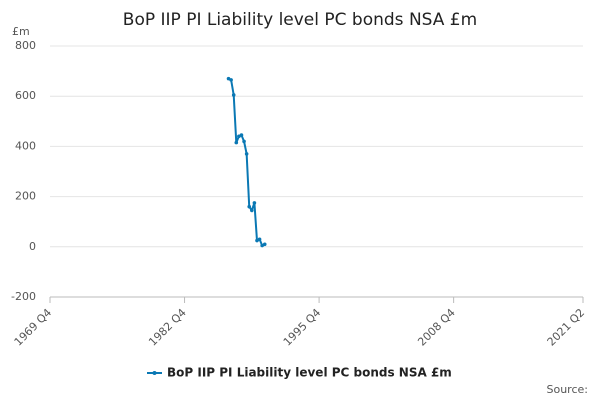 Image resolution: width=600 pixels, height=400 pixels. Describe the element at coordinates (568, 389) in the screenshot. I see `source: Source:` at that location.